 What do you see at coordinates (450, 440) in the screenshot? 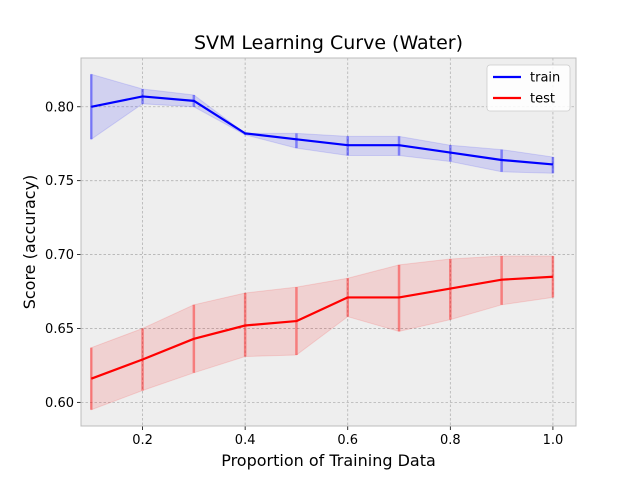
I see `x-tick-label: 0.8` at bounding box center [450, 440].